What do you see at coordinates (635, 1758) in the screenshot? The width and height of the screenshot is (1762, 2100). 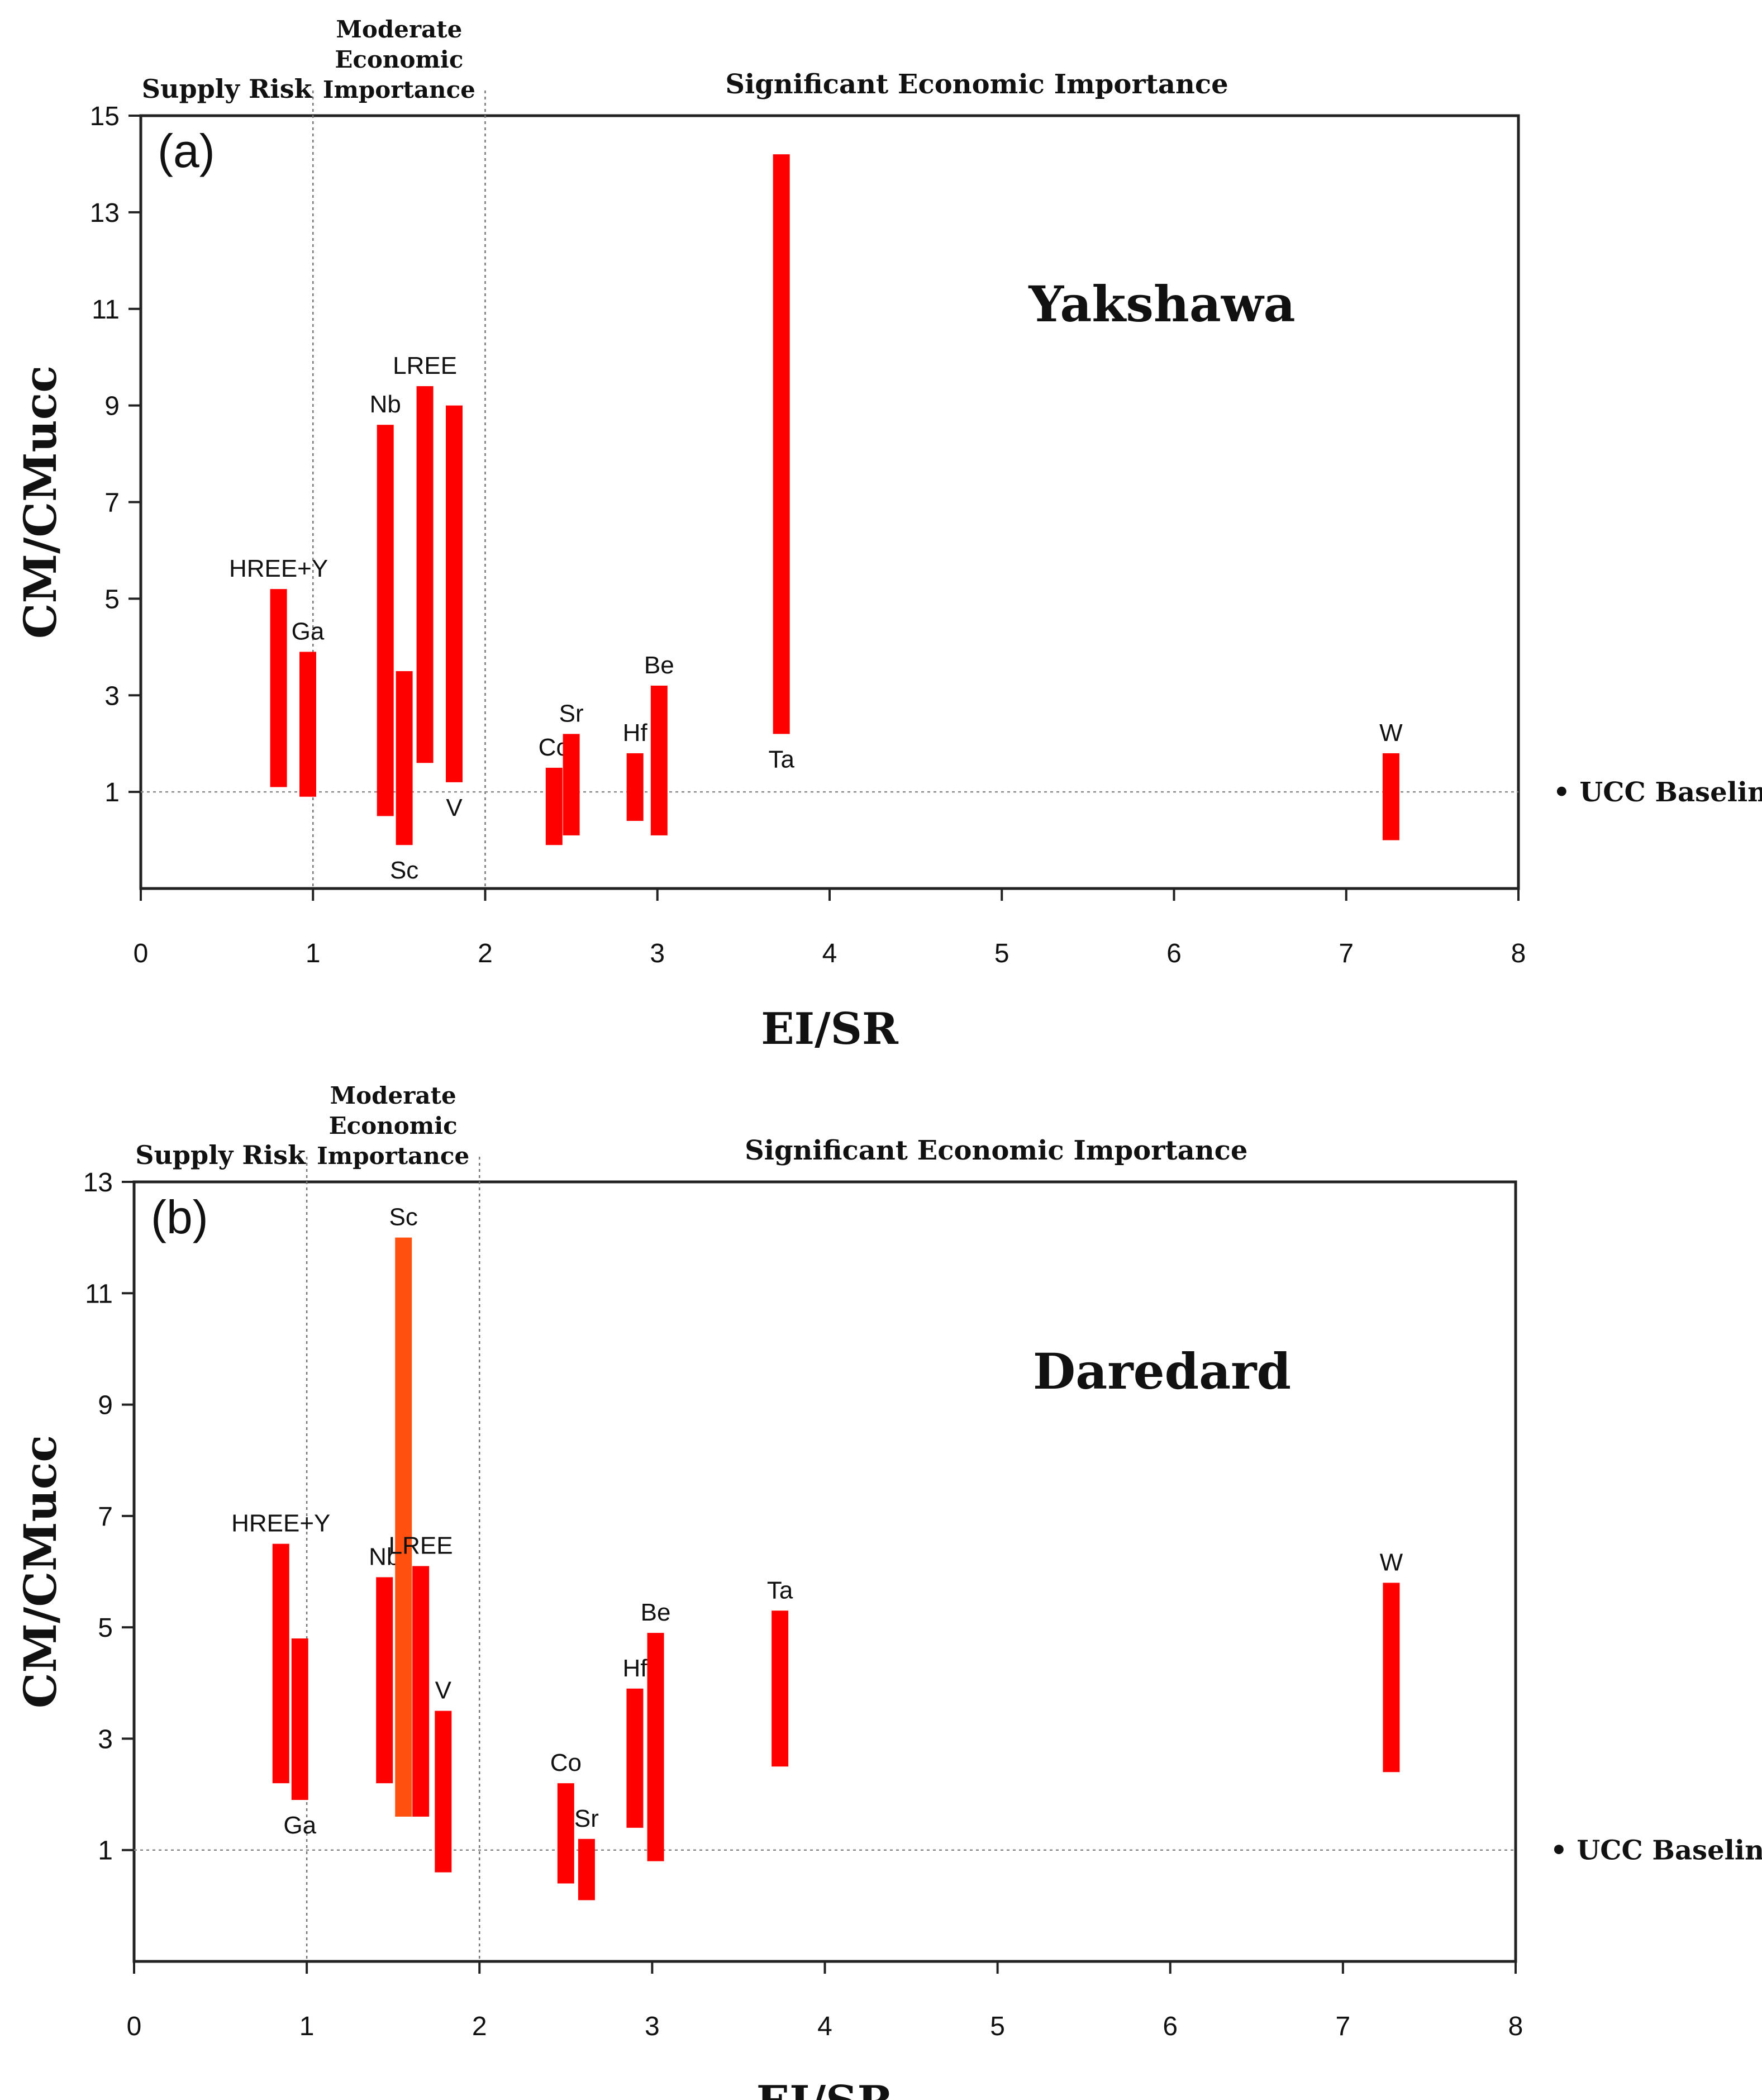 I see `bar-hf` at bounding box center [635, 1758].